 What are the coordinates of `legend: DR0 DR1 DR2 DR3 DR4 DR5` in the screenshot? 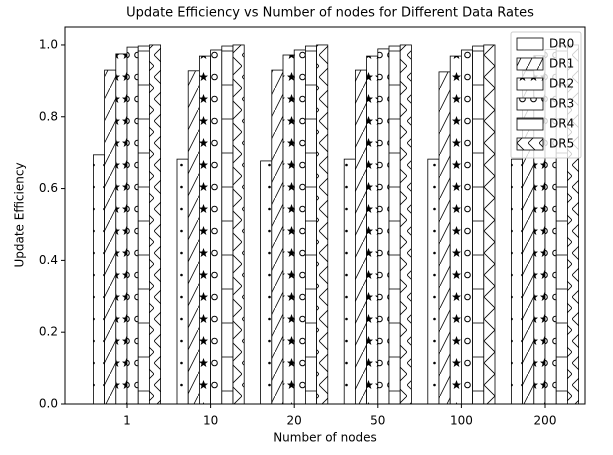 It's located at (546, 95).